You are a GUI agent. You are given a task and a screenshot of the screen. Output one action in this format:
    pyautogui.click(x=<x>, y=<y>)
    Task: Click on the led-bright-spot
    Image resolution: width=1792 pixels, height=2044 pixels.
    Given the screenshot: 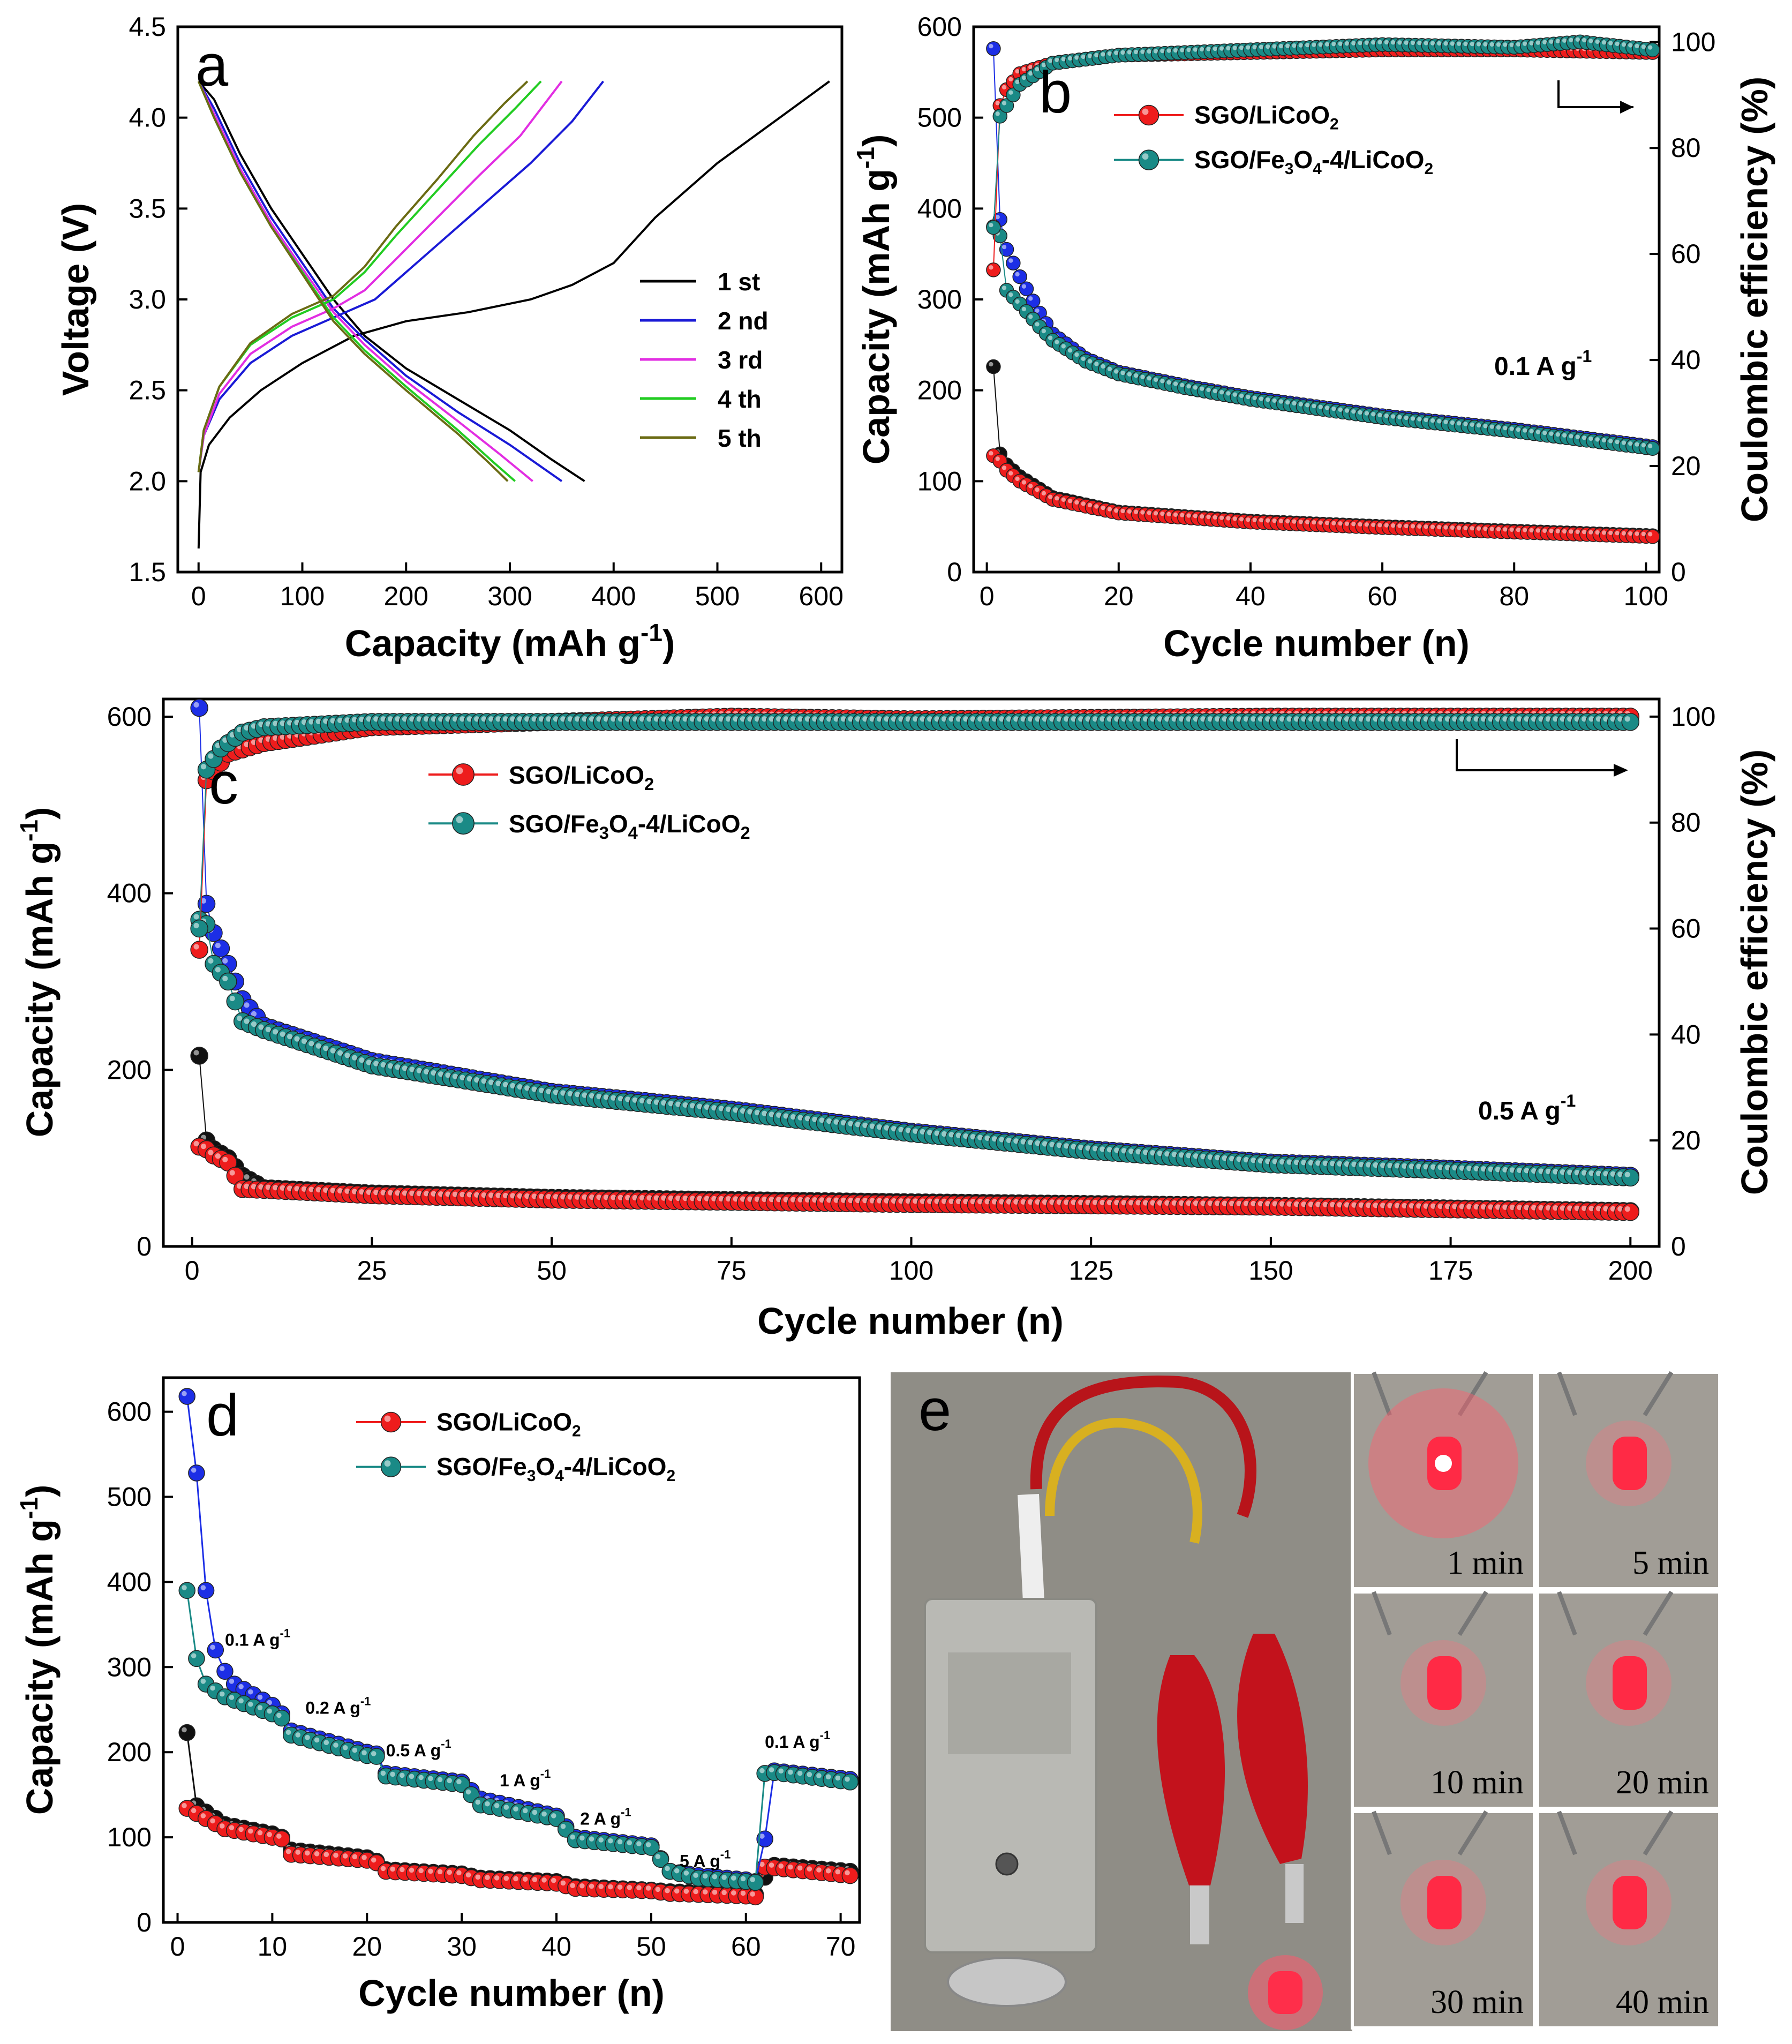 What is the action you would take?
    pyautogui.click(x=1443, y=1463)
    